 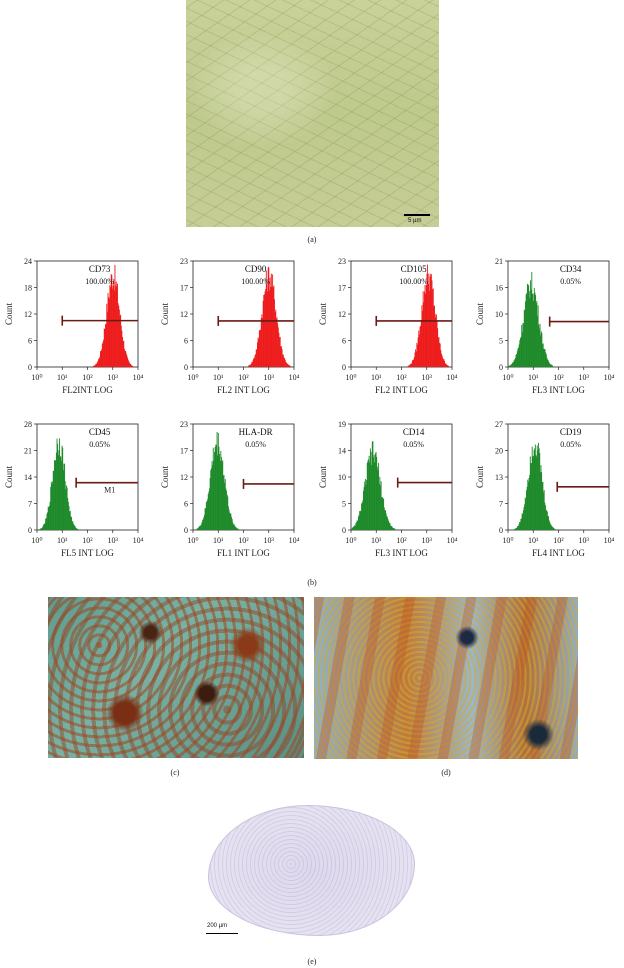 What do you see at coordinates (413, 444) in the screenshot?
I see `marker-percent: 0.05%` at bounding box center [413, 444].